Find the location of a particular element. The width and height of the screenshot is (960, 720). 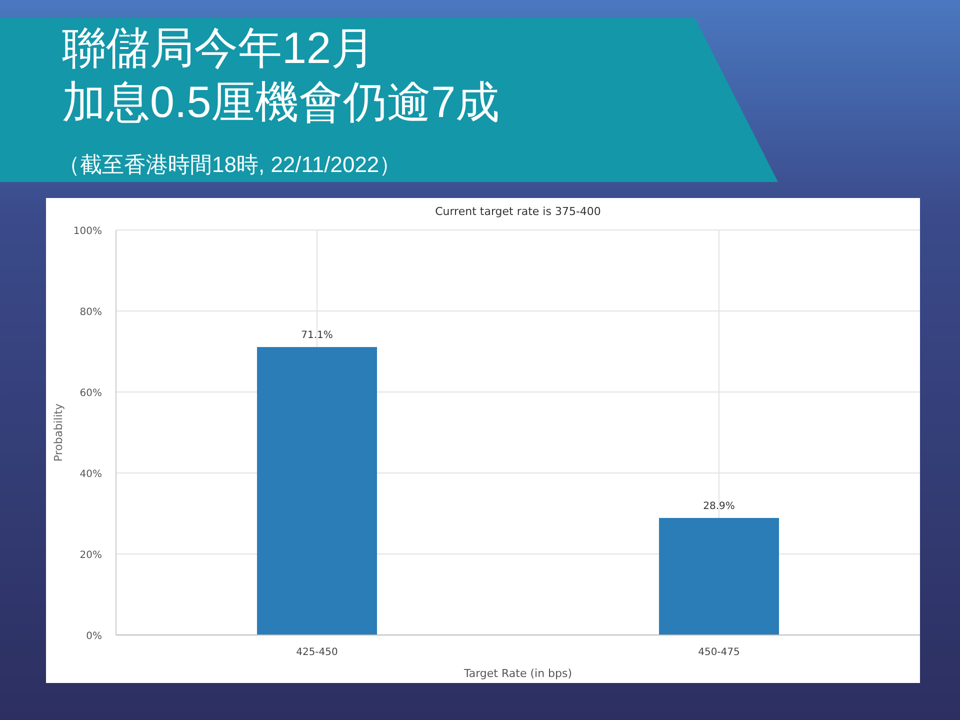

y-tick-label: 0% is located at coordinates (94, 636).